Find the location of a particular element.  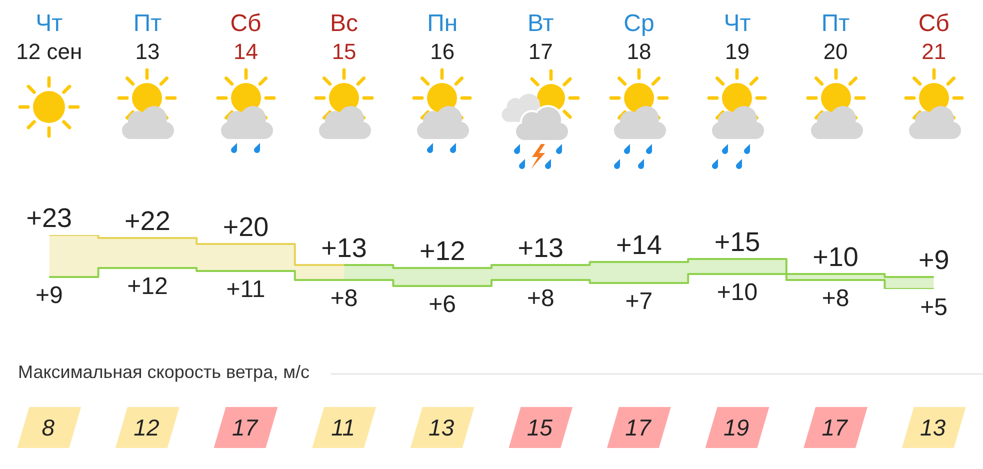

data-label: +5 is located at coordinates (934, 307).